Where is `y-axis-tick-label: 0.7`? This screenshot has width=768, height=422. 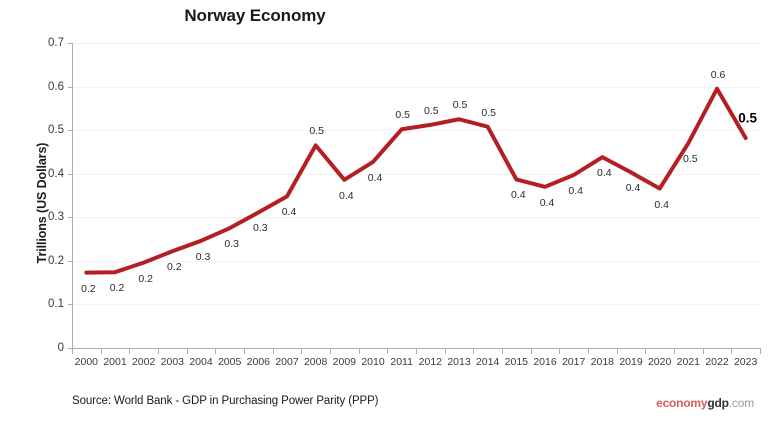 y-axis-tick-label: 0.7 is located at coordinates (56, 43).